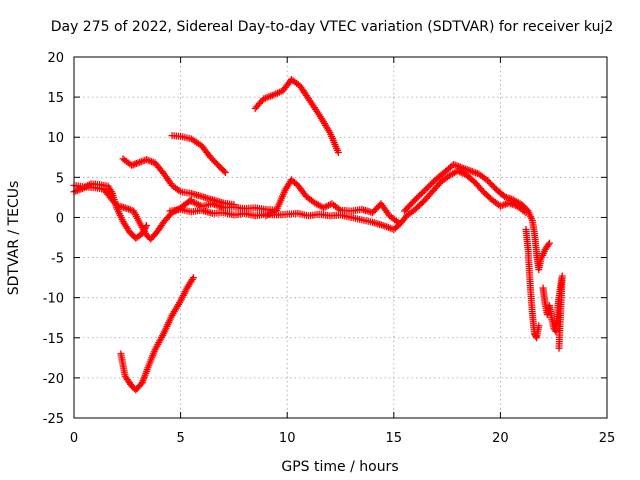 This screenshot has height=480, width=640. What do you see at coordinates (60, 218) in the screenshot?
I see `y-tick-label: 0` at bounding box center [60, 218].